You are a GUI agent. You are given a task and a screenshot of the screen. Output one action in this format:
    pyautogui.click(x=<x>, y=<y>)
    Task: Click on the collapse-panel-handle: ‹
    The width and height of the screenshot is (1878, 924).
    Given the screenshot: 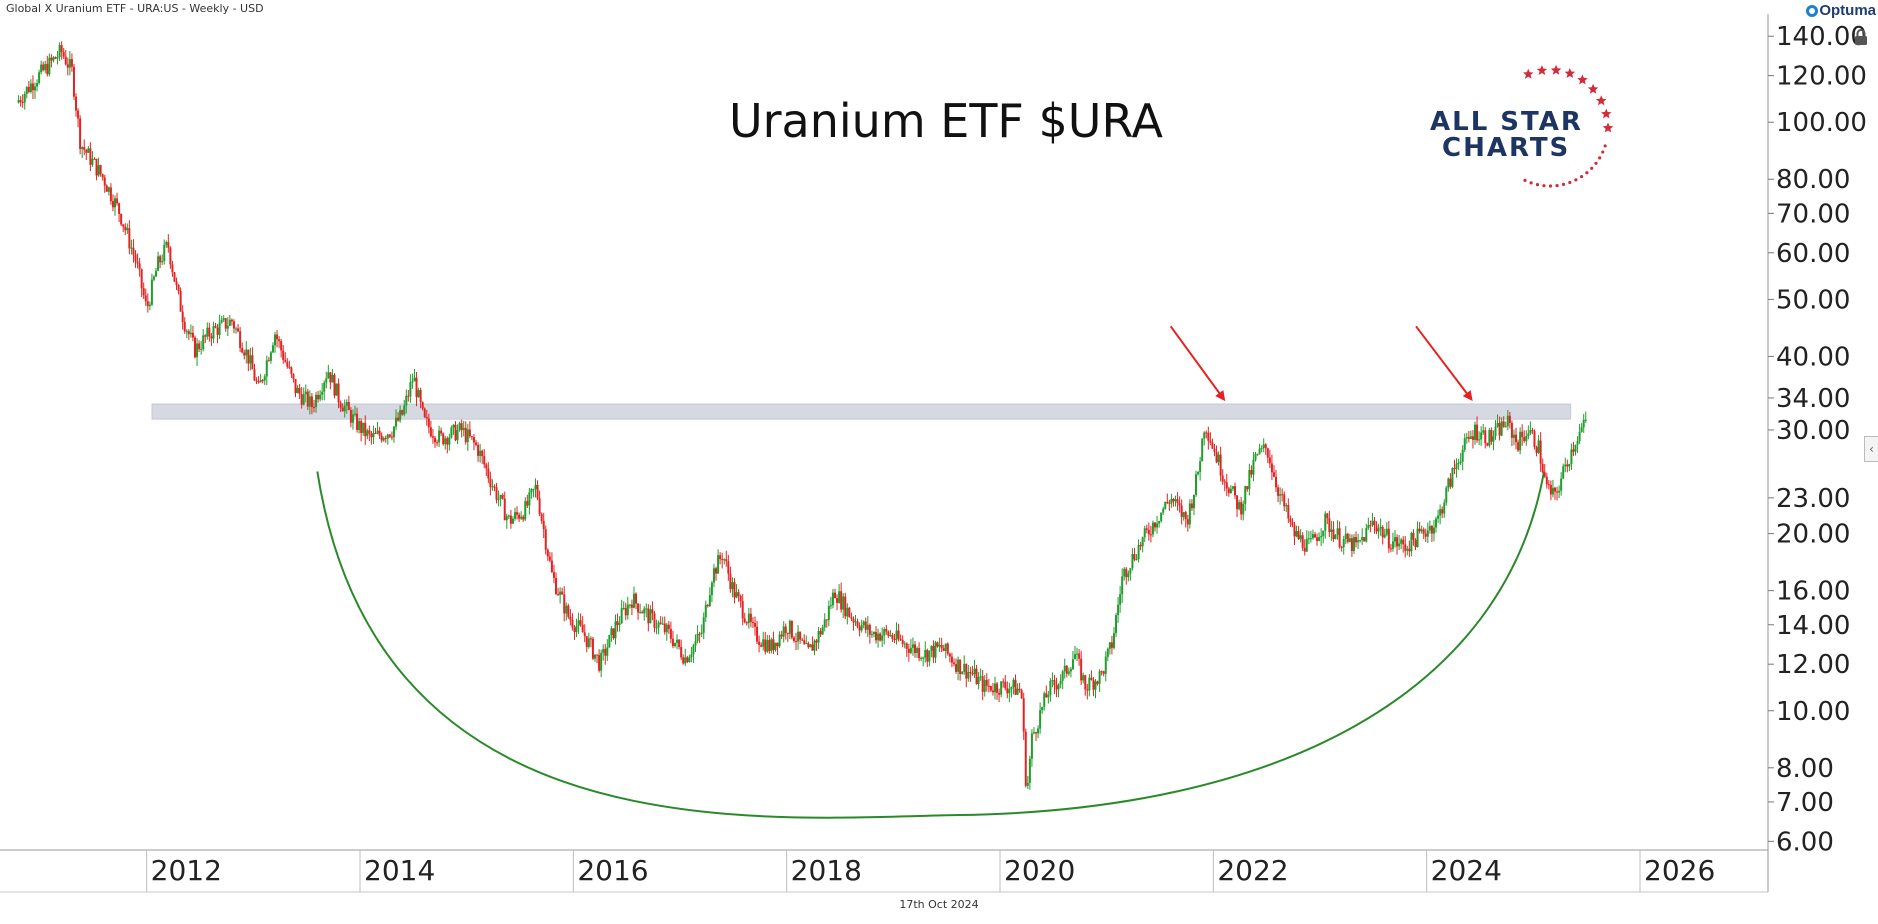 What is the action you would take?
    pyautogui.click(x=1871, y=449)
    